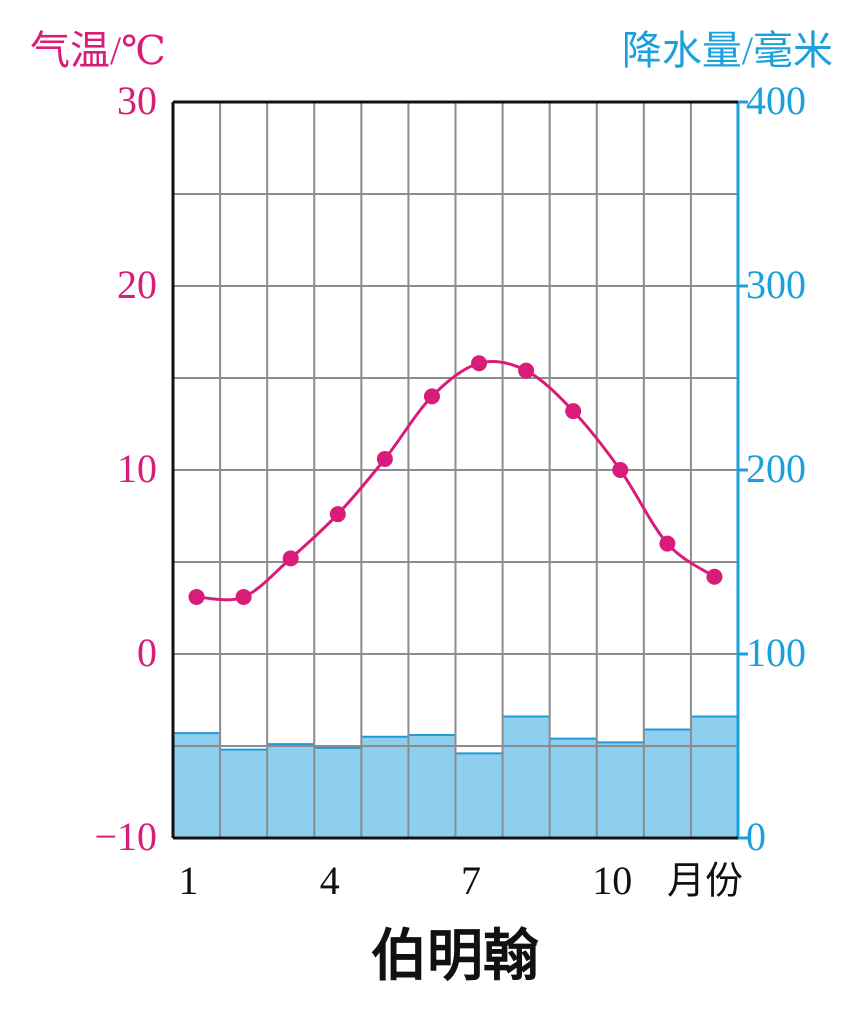 This screenshot has width=865, height=1024. Describe the element at coordinates (612, 880) in the screenshot. I see `x-tick-label: 10` at that location.